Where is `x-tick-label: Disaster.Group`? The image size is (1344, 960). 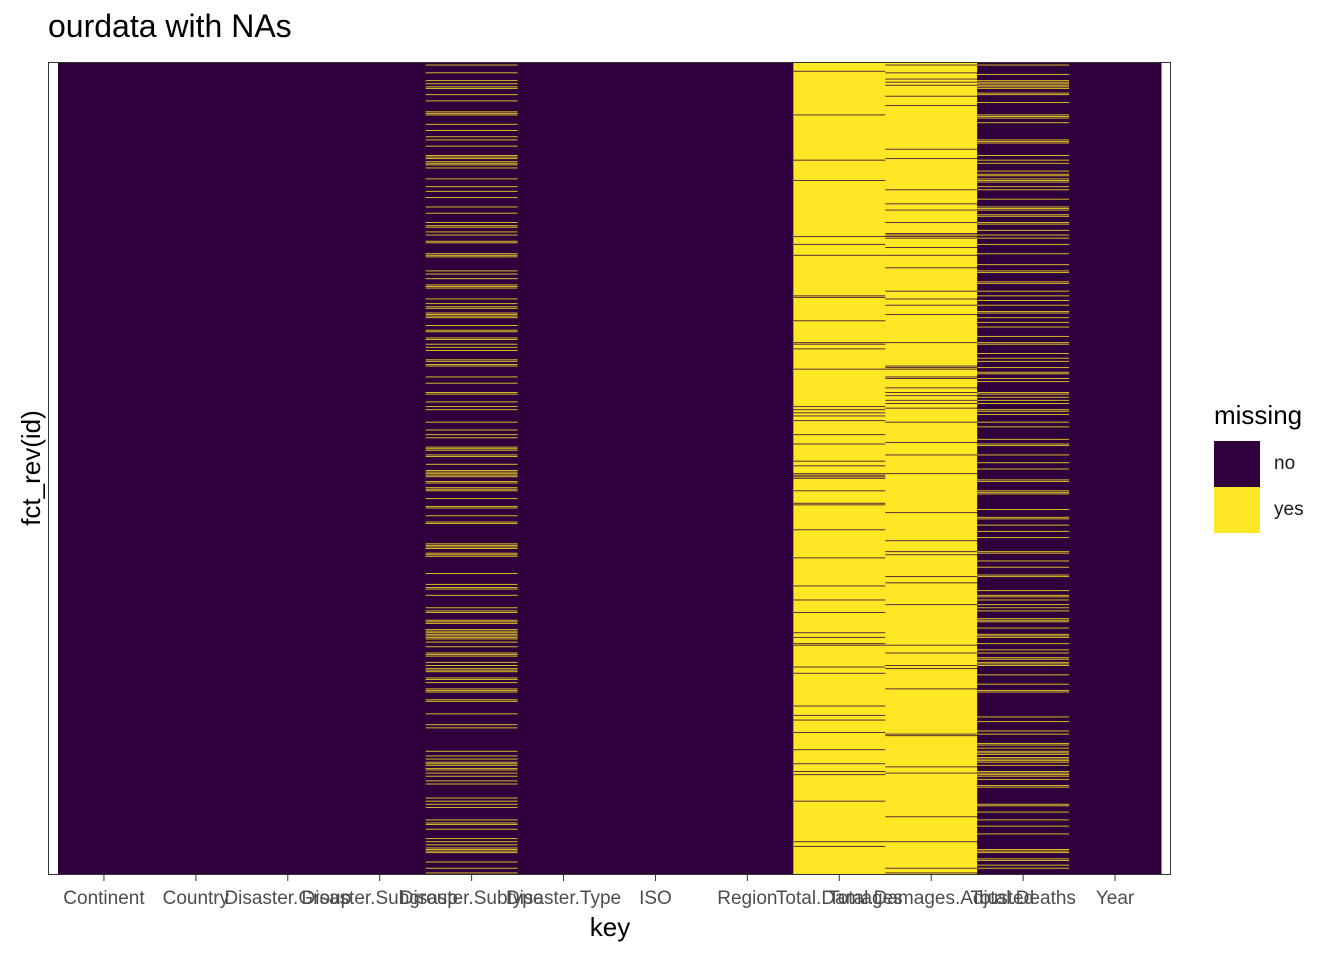
x-tick-label: Disaster.Group is located at coordinates (287, 898).